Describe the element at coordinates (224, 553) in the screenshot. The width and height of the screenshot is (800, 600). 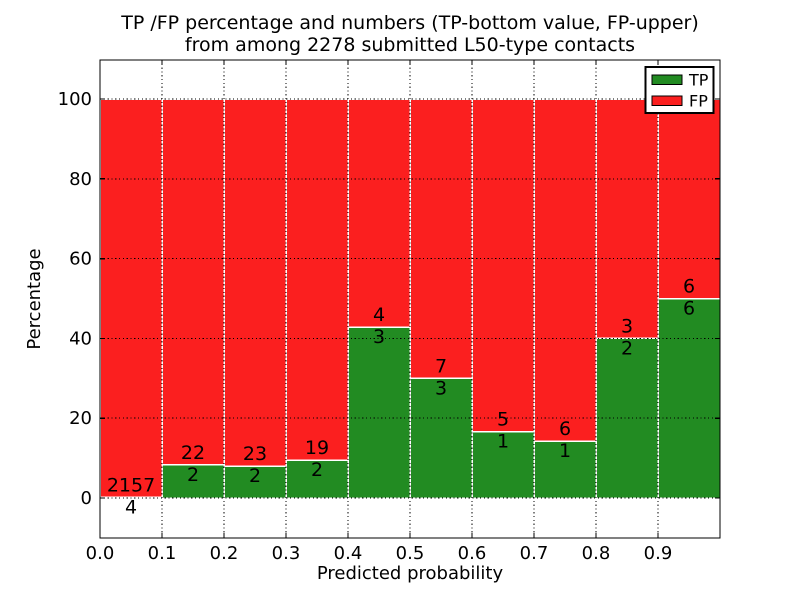
I see `x-tick-label: 0.2` at that location.